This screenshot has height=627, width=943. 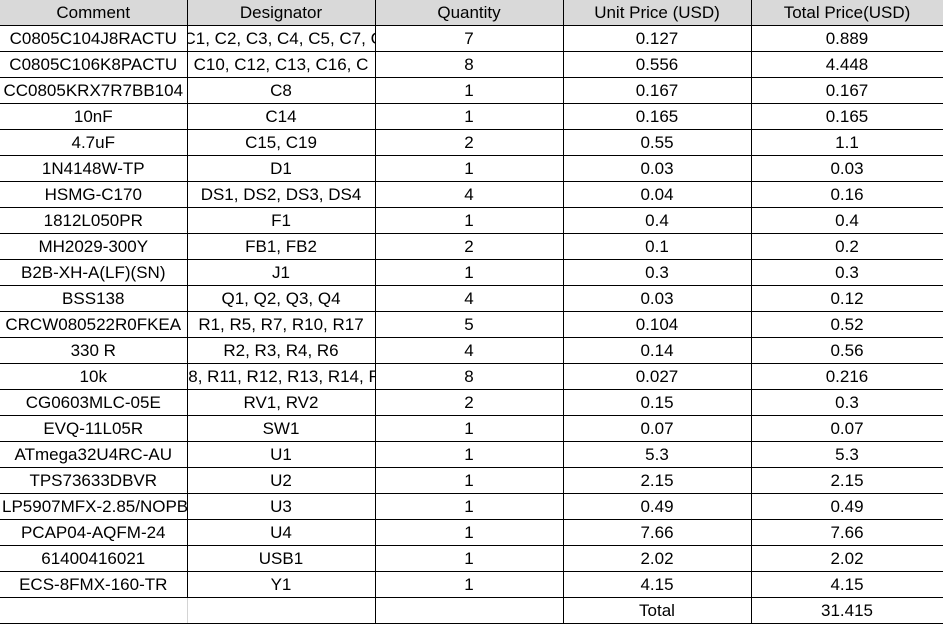 I want to click on designator-cell: C14, so click(x=281, y=116).